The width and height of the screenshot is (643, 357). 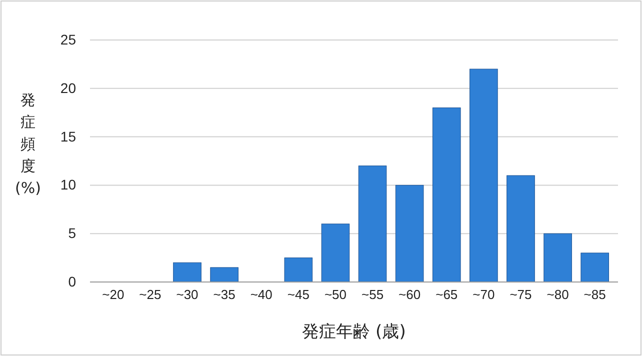 What do you see at coordinates (483, 294) in the screenshot?
I see `x-tick-label: ~70` at bounding box center [483, 294].